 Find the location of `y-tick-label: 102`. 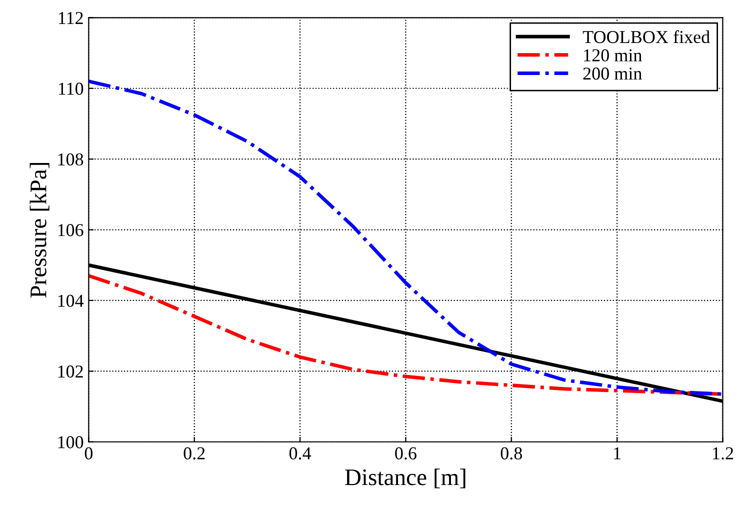

y-tick-label: 102 is located at coordinates (70, 371).